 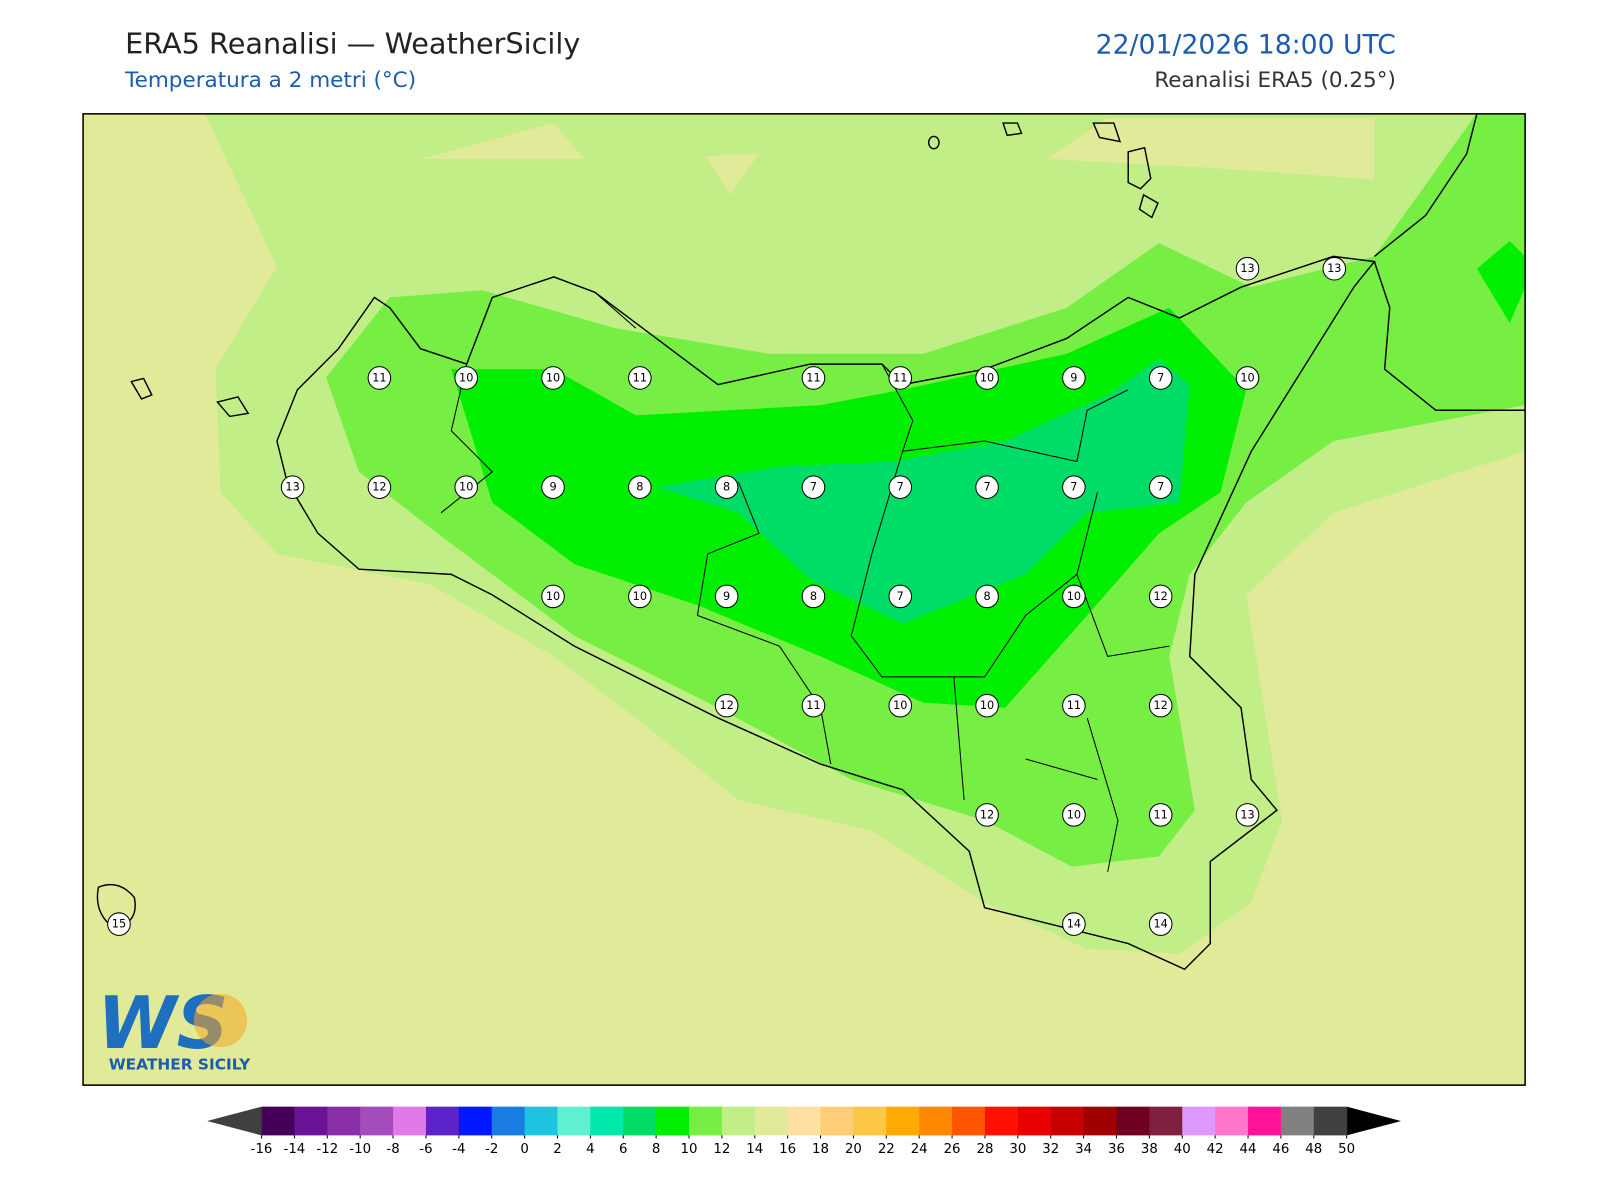 I want to click on colorbar-label: 8, so click(x=656, y=1149).